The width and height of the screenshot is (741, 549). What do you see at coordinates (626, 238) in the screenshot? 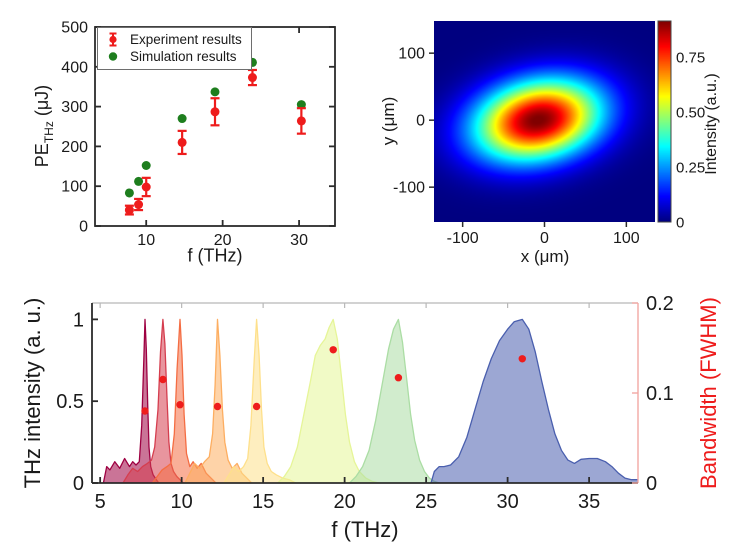
I see `x-tick-label: 100` at bounding box center [626, 238].